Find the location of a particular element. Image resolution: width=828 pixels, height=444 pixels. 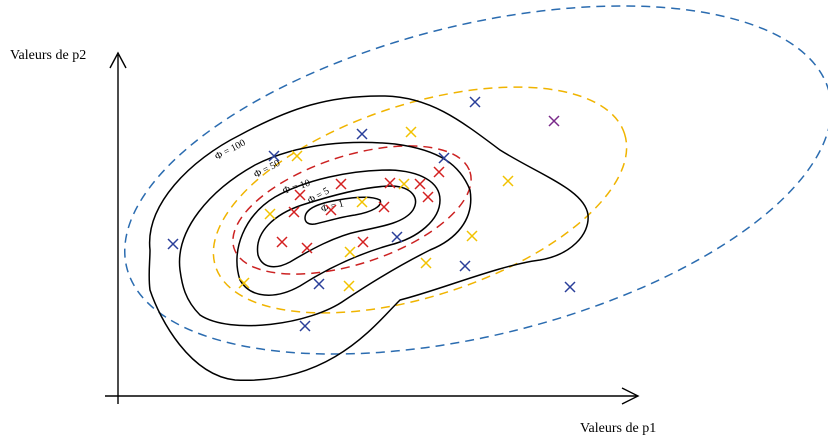

y-axis-arrowhead is located at coordinates (118, 60).